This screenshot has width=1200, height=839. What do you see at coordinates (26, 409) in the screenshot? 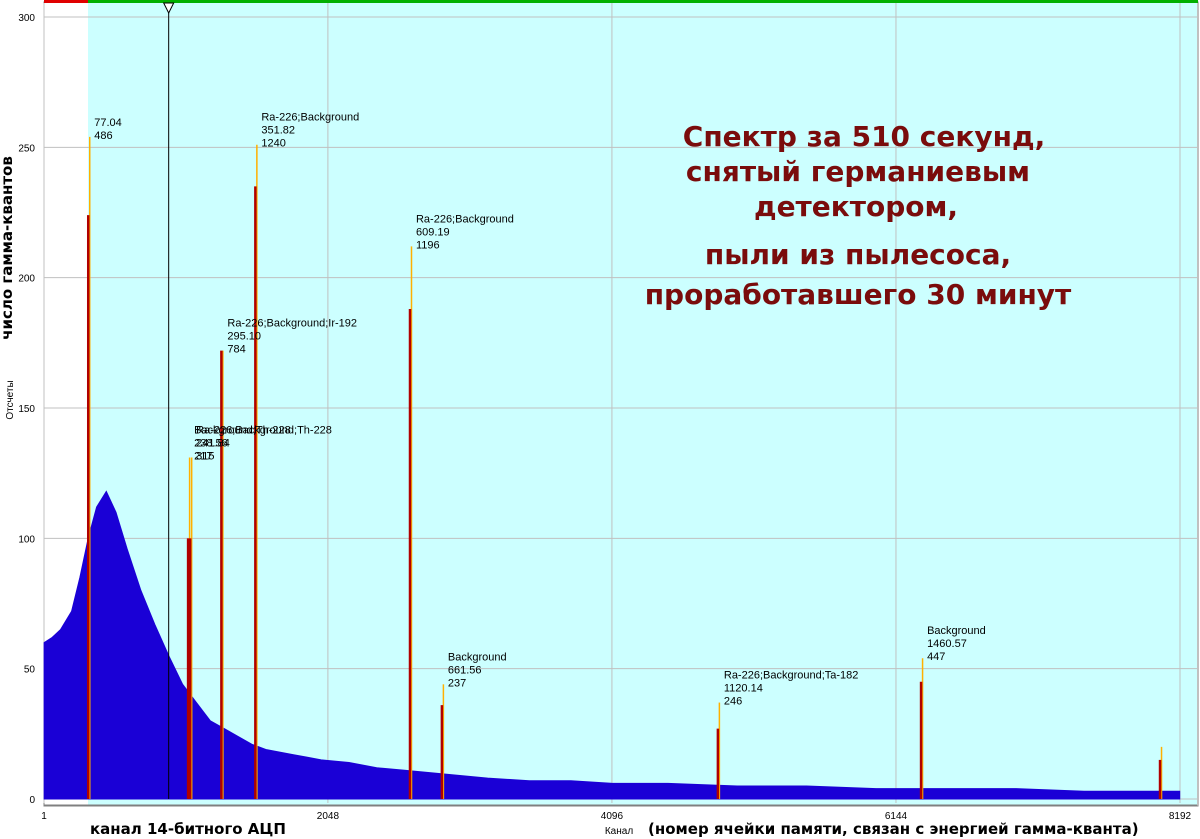
I see `y-tick-label: 150` at bounding box center [26, 409].